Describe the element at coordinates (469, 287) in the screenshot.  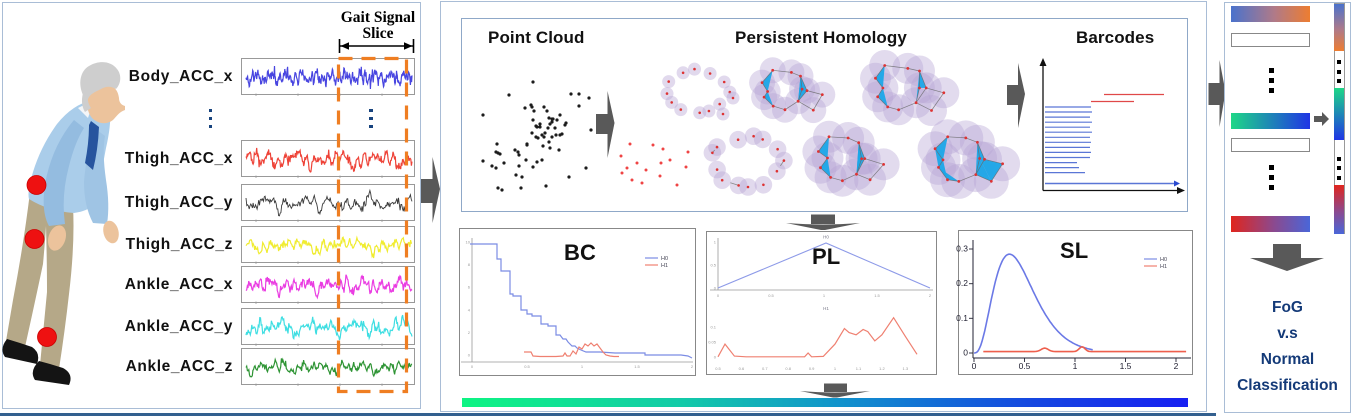
I see `svg-text: 6` at that location.